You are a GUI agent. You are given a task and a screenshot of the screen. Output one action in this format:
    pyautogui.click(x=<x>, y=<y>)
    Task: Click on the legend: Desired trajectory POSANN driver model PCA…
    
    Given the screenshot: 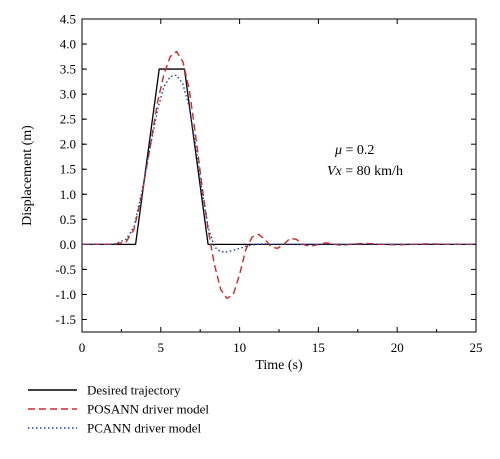 What is the action you would take?
    pyautogui.click(x=118, y=409)
    